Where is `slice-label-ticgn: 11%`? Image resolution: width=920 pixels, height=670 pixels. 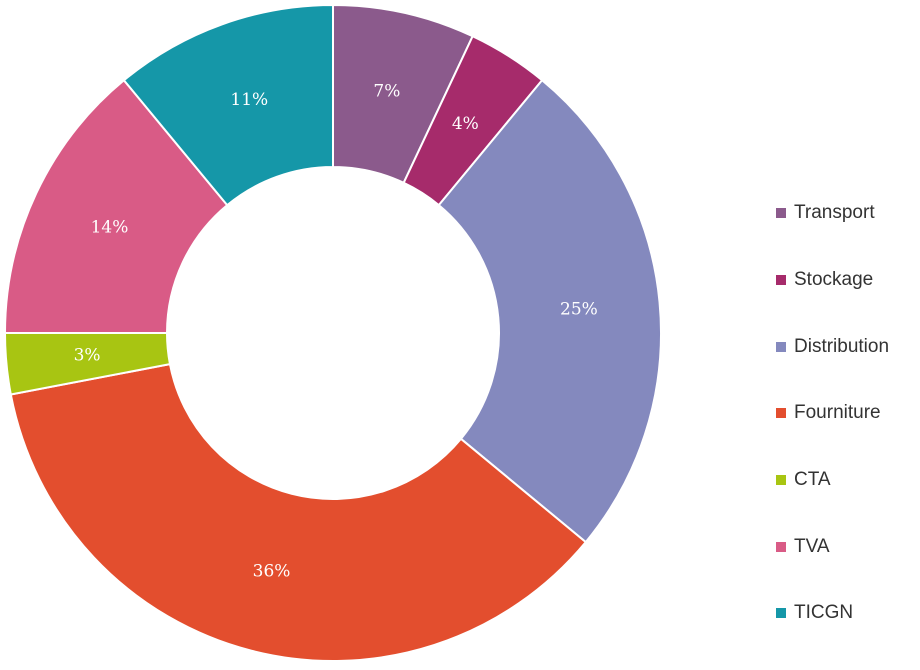
slice-label-ticgn: 11% is located at coordinates (249, 100).